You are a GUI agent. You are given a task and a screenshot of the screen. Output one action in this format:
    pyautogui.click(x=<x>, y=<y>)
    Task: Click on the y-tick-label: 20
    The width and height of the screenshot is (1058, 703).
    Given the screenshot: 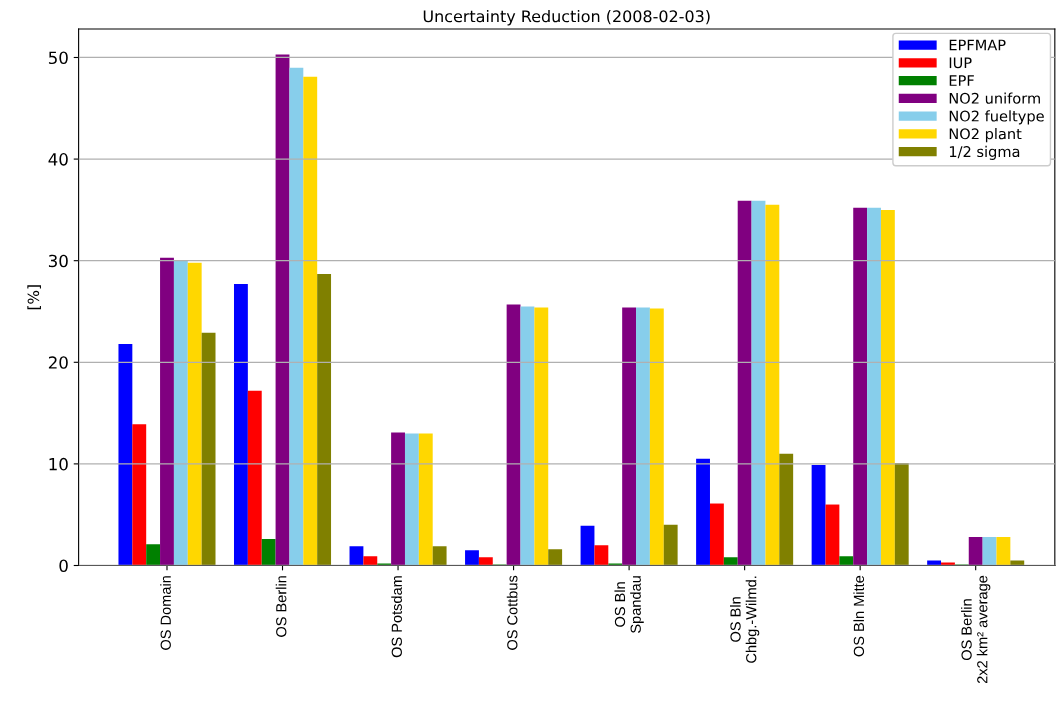 What is the action you would take?
    pyautogui.click(x=58, y=362)
    